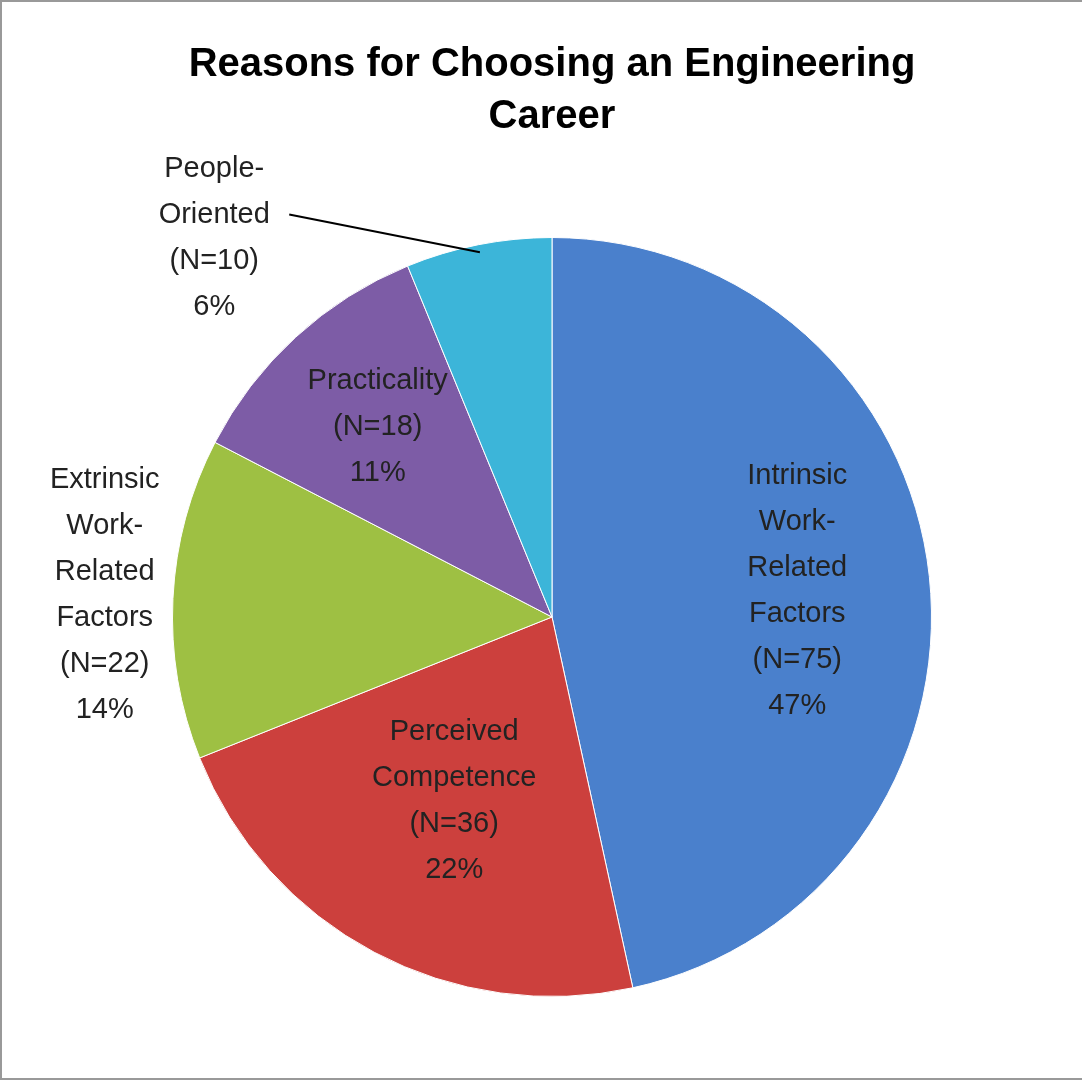 The image size is (1084, 1080). I want to click on slice-label: People-Oriented, so click(214, 189).